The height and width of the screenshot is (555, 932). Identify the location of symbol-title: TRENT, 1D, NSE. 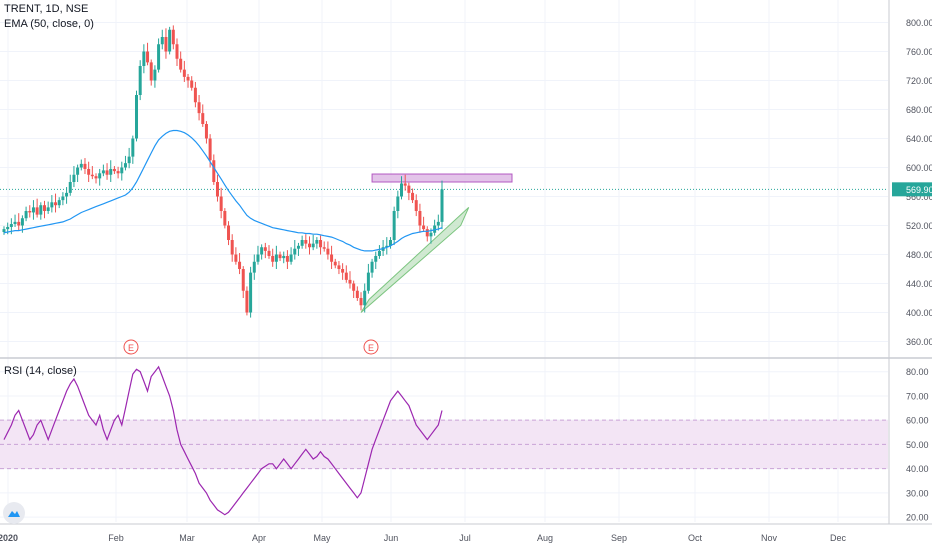
(46, 9).